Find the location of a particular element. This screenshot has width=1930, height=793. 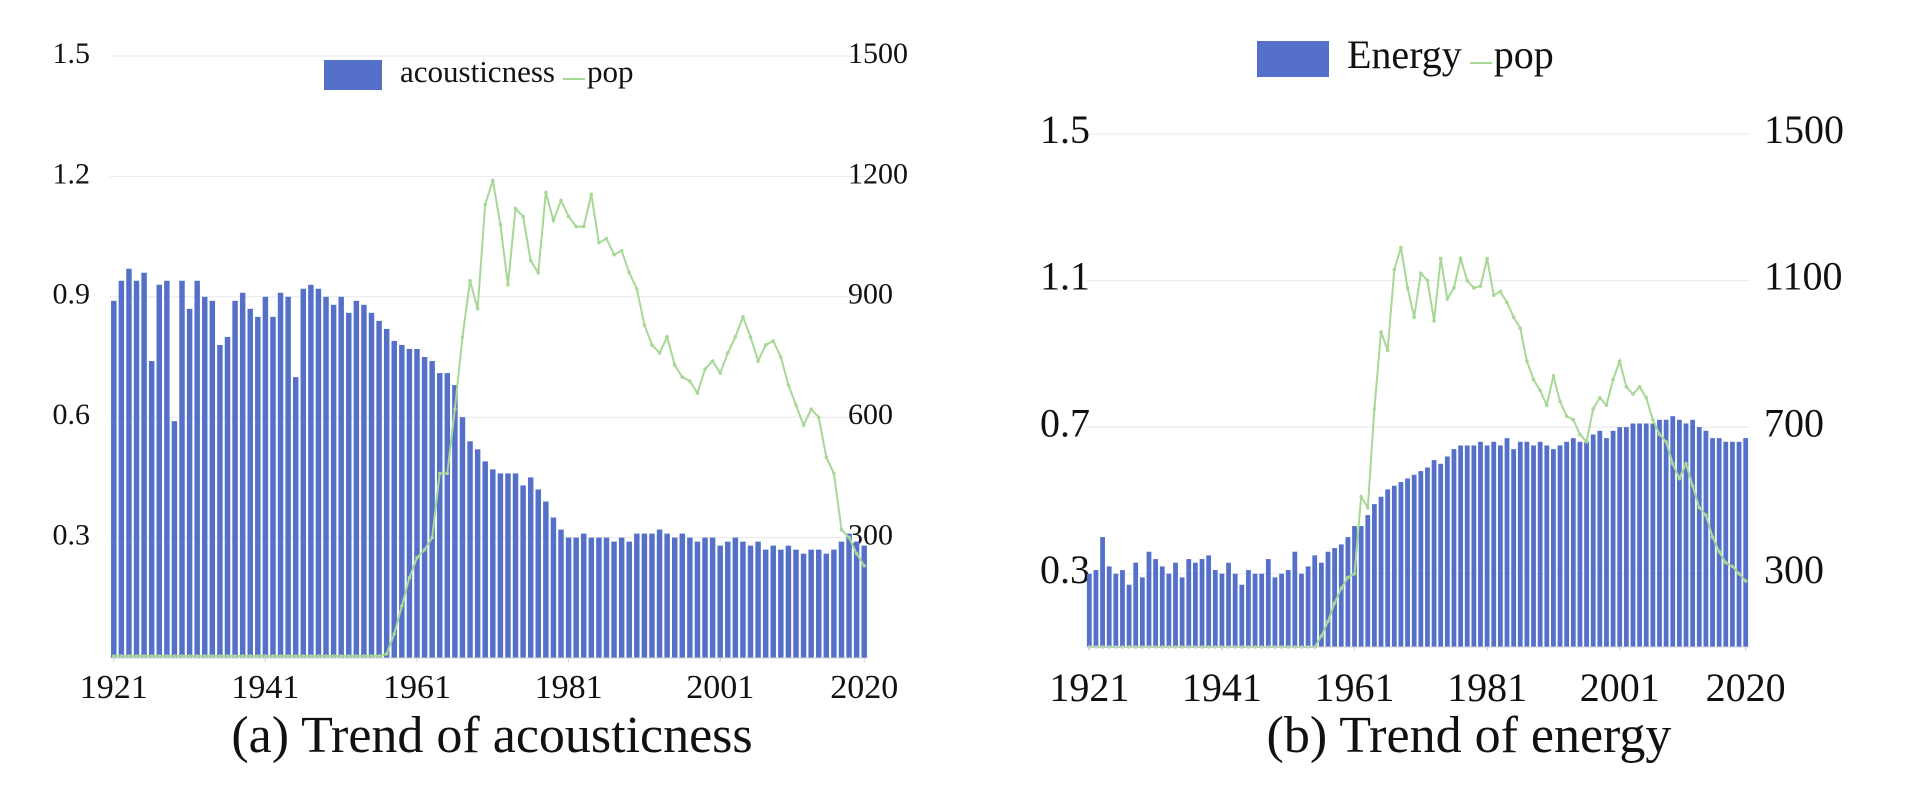

legend-swatch is located at coordinates (353, 75).